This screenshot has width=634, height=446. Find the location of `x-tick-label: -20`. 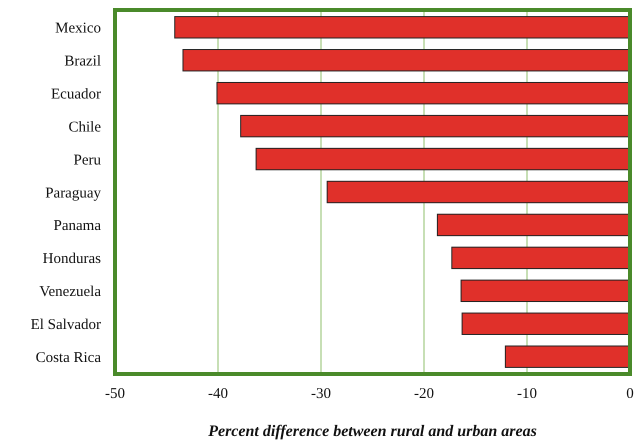

x-tick-label: -20 is located at coordinates (424, 394).